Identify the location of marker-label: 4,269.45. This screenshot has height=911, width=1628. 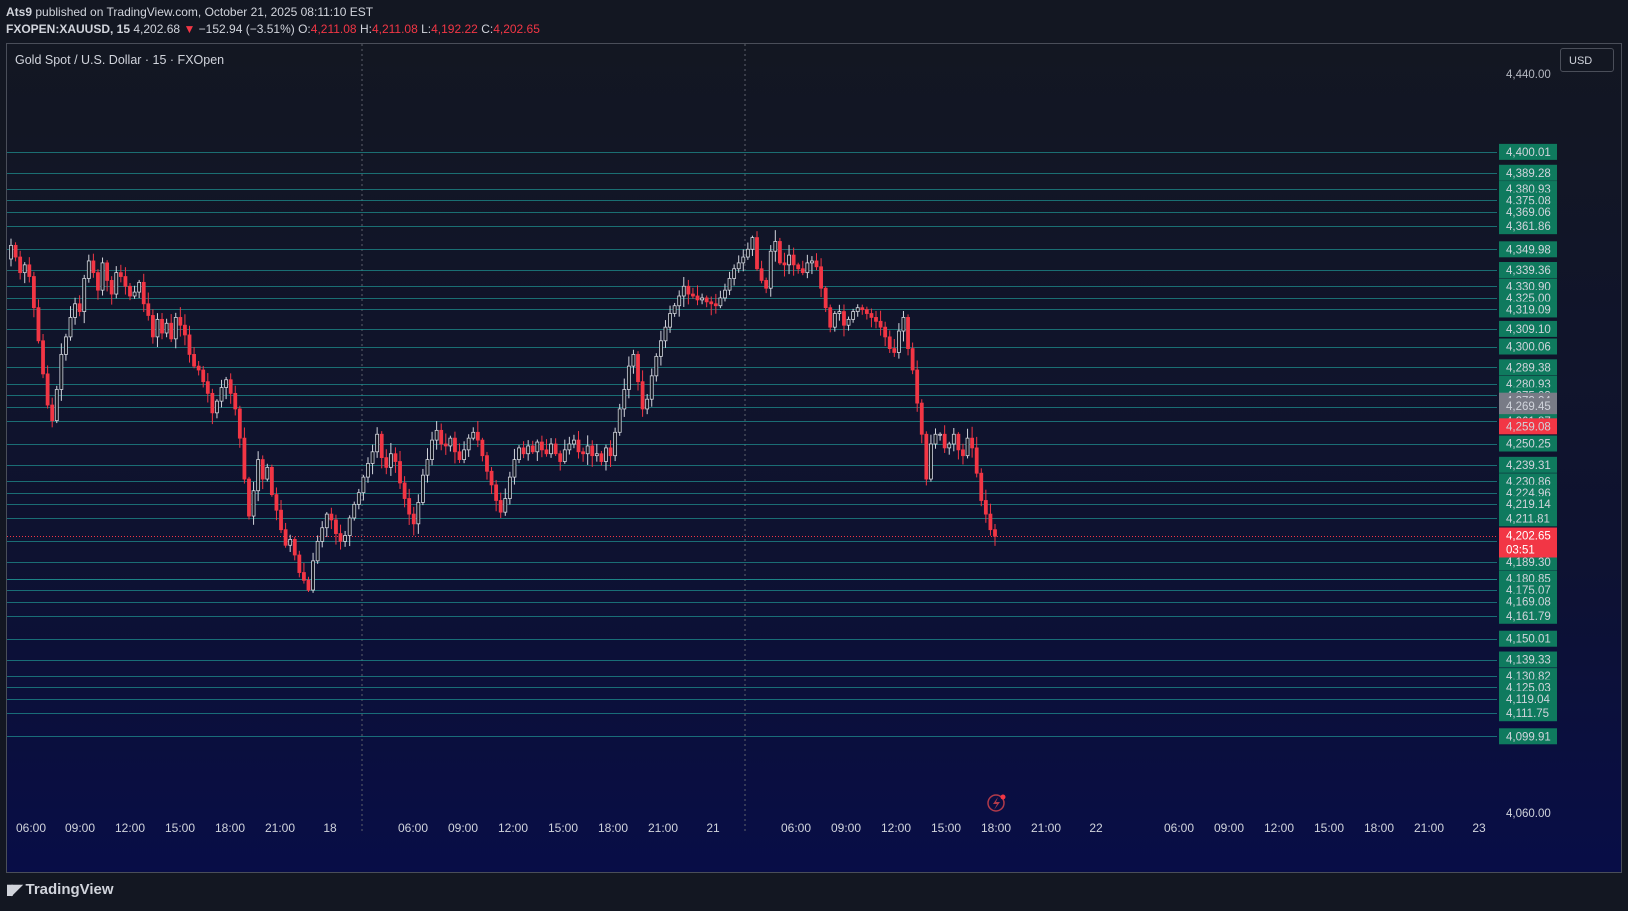
(1528, 407).